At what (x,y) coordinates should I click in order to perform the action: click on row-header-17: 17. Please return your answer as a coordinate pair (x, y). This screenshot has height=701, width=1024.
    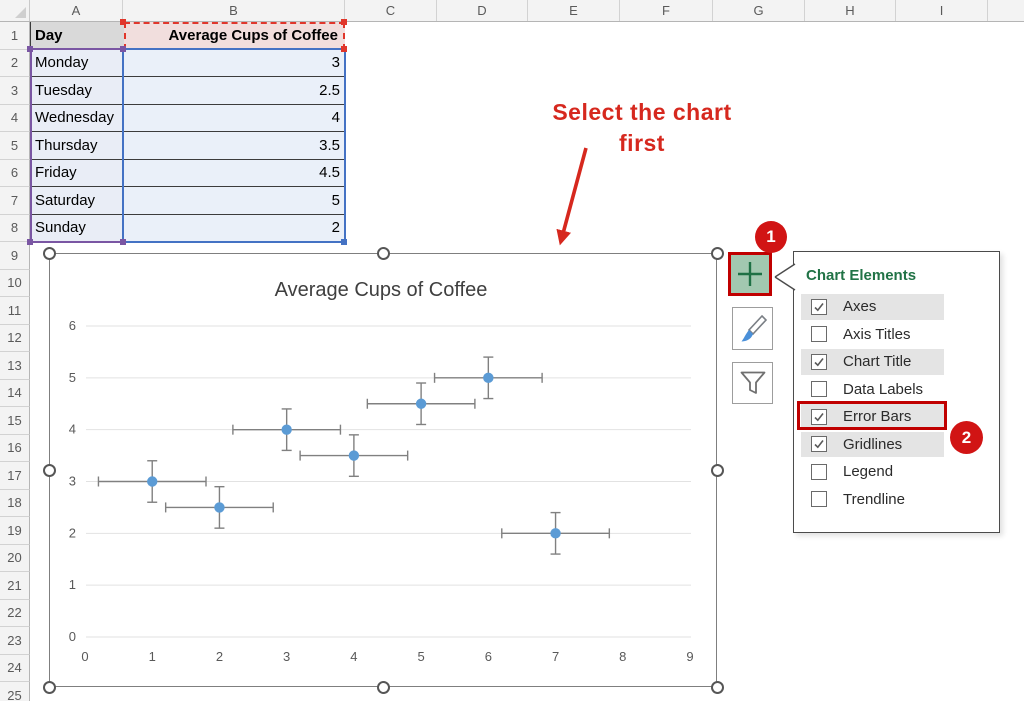
    Looking at the image, I should click on (15, 476).